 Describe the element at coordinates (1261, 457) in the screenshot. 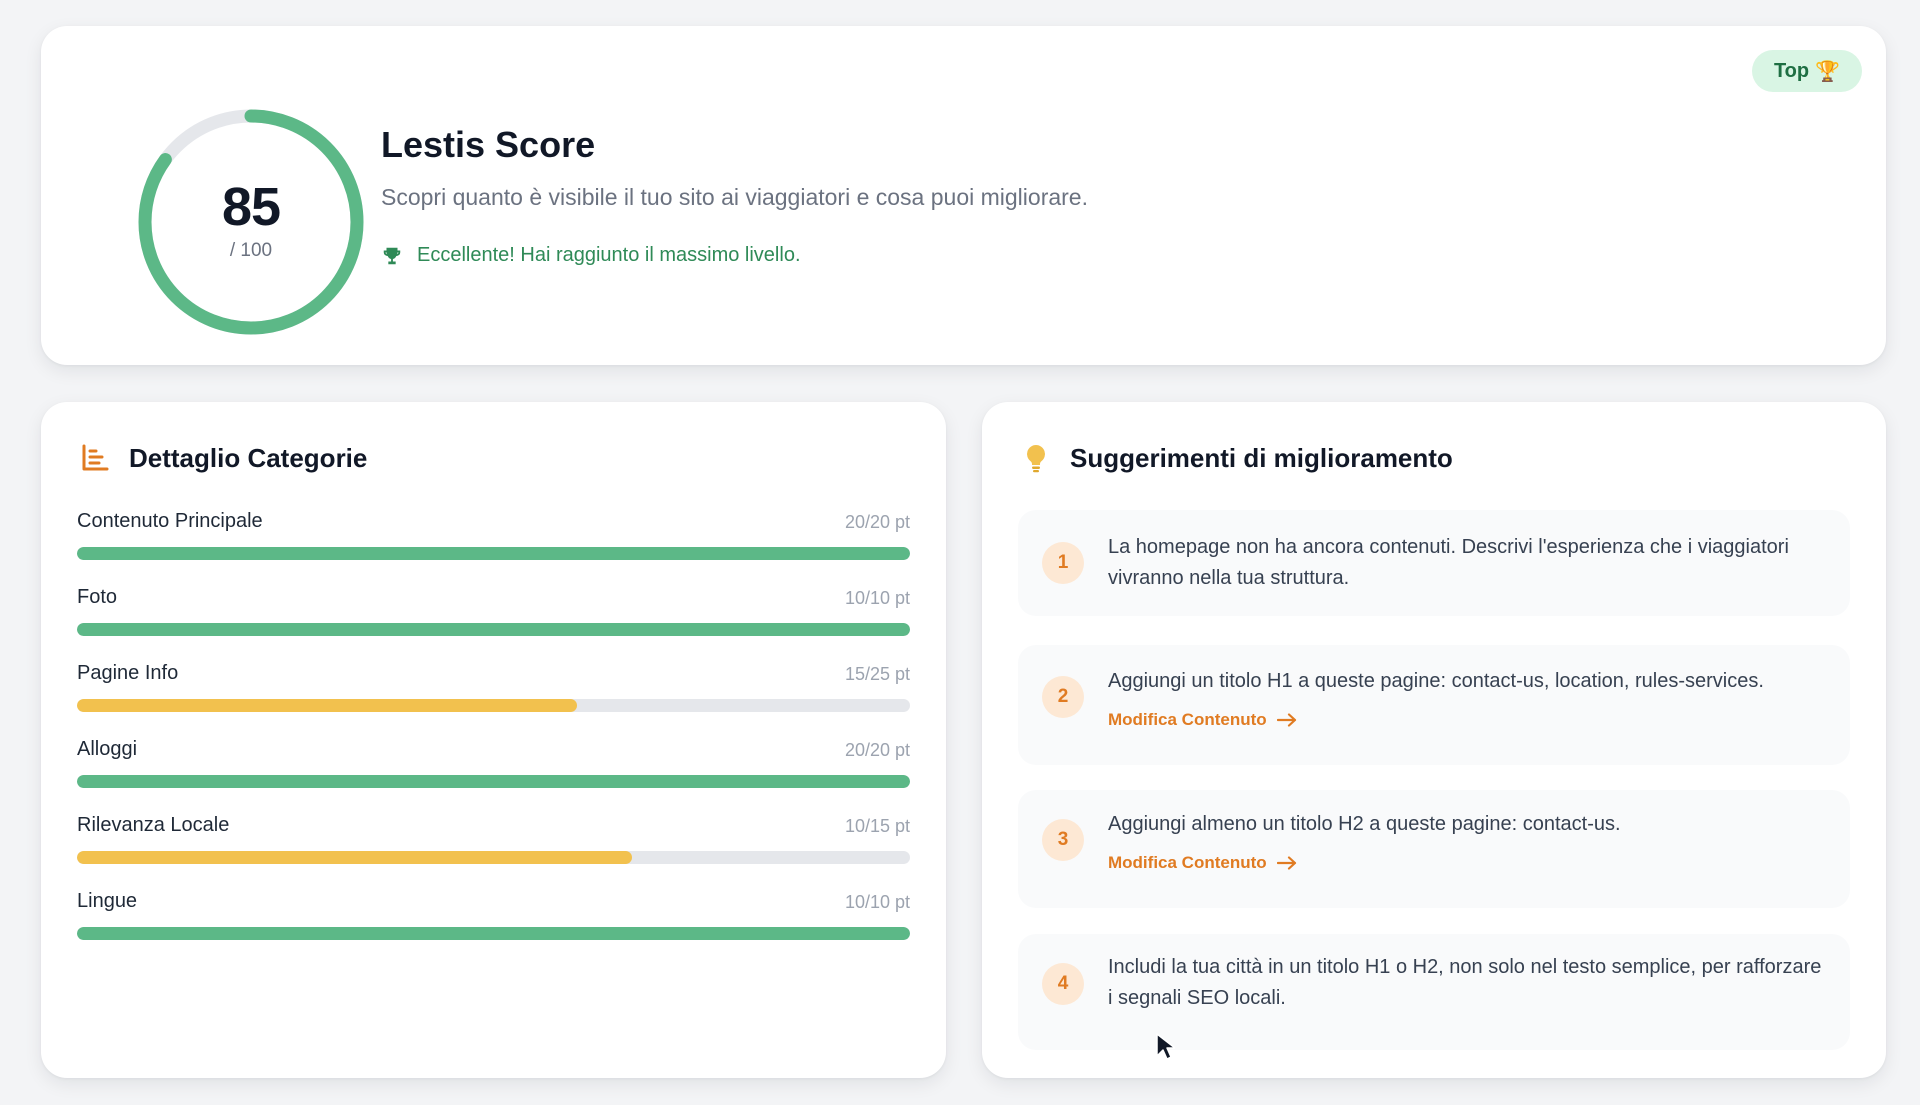

I see `suggestions-title: Suggerimenti di miglioramento` at that location.